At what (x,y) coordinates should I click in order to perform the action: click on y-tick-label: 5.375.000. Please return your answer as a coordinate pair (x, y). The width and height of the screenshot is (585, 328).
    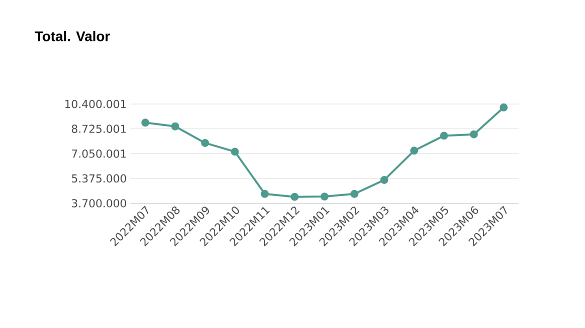
    Looking at the image, I should click on (99, 178).